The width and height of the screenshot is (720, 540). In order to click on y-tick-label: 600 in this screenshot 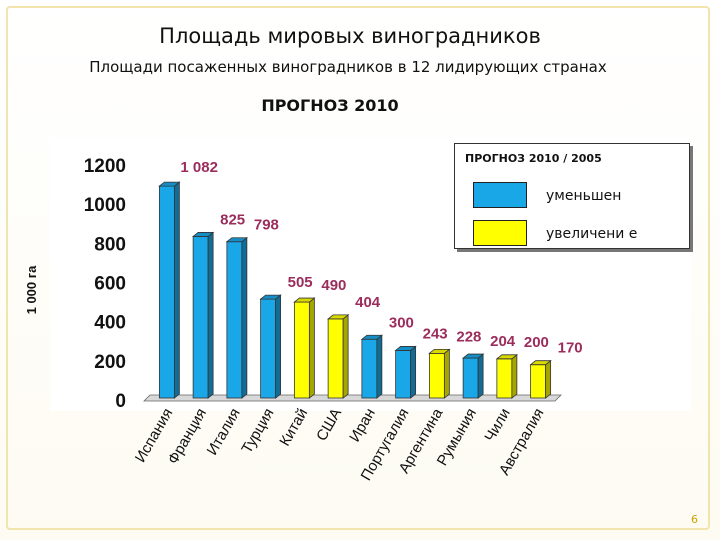, I will do `click(110, 284)`.